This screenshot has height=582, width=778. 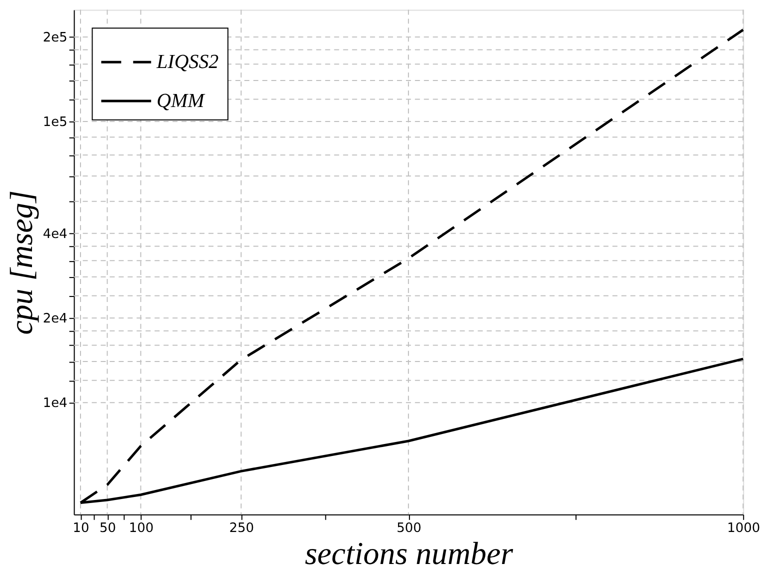 What do you see at coordinates (55, 38) in the screenshot?
I see `y-tick-label: 2e5` at bounding box center [55, 38].